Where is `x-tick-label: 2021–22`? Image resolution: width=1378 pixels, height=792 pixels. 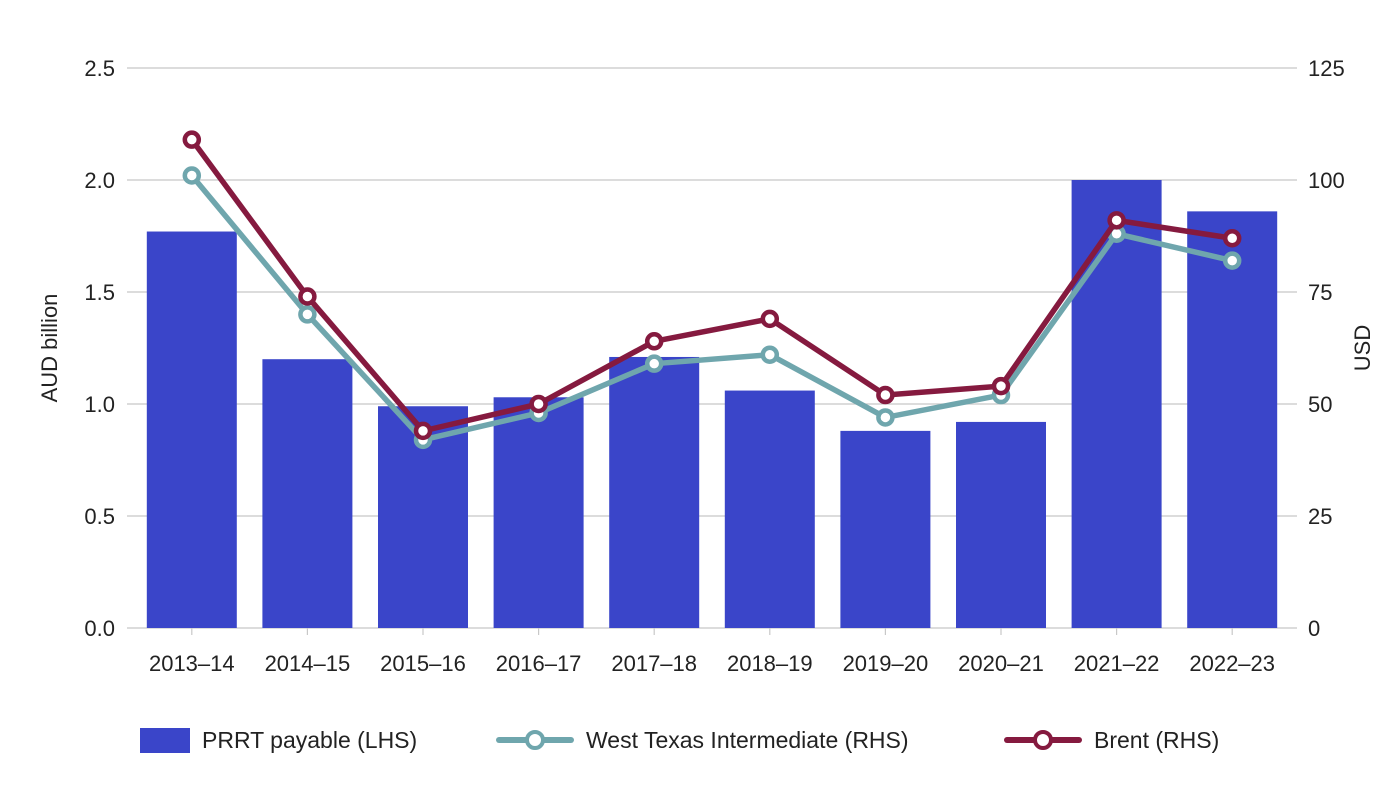
x-tick-label: 2021–22 is located at coordinates (1117, 663).